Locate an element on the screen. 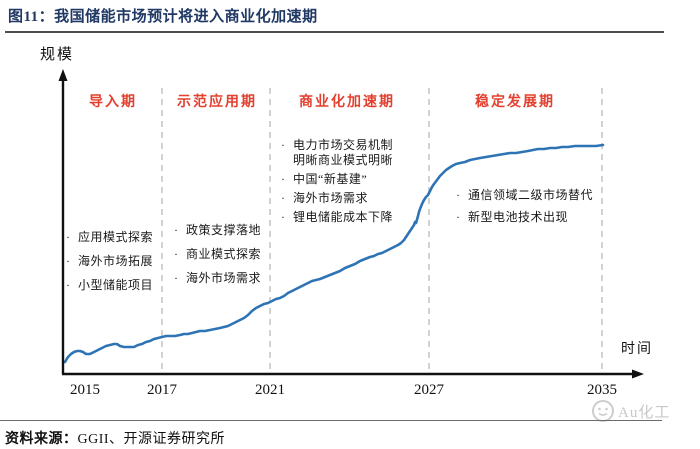 This screenshot has height=449, width=700. source-text: GGII、开源证券研究所 is located at coordinates (151, 439).